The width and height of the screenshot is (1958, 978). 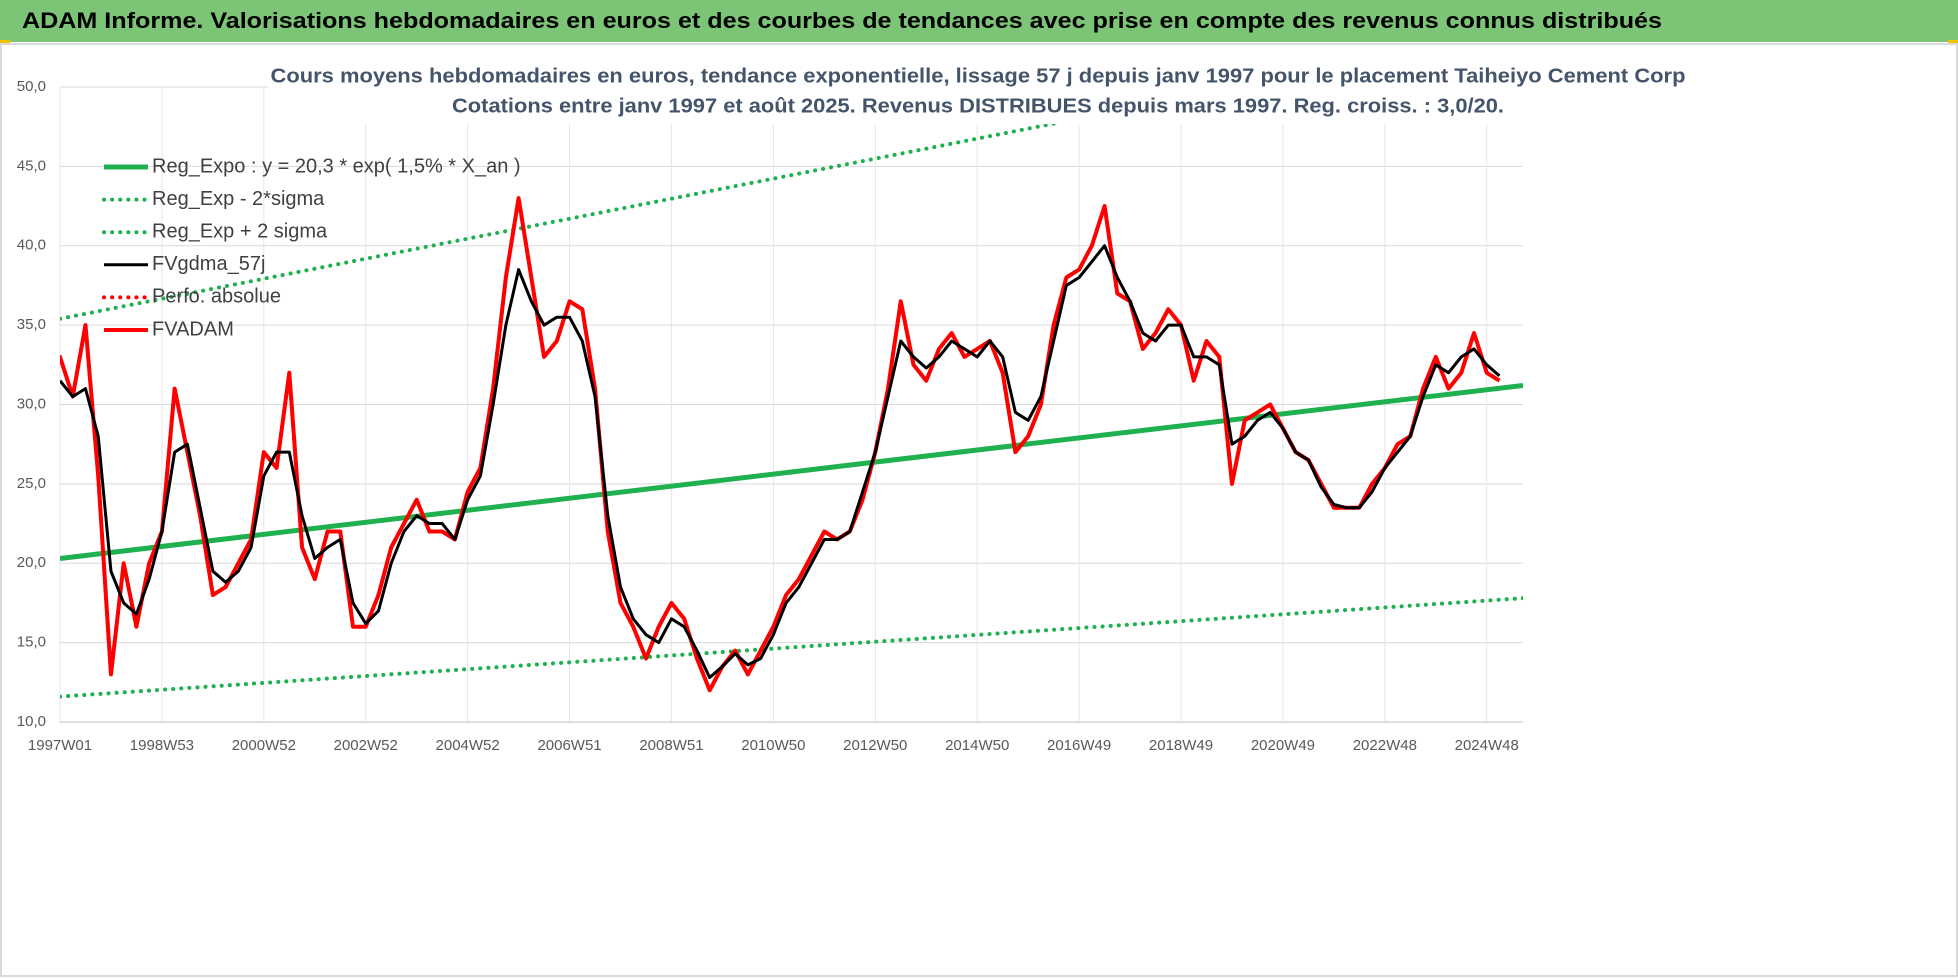 What do you see at coordinates (468, 745) in the screenshot?
I see `x-tick-label: 2004W52` at bounding box center [468, 745].